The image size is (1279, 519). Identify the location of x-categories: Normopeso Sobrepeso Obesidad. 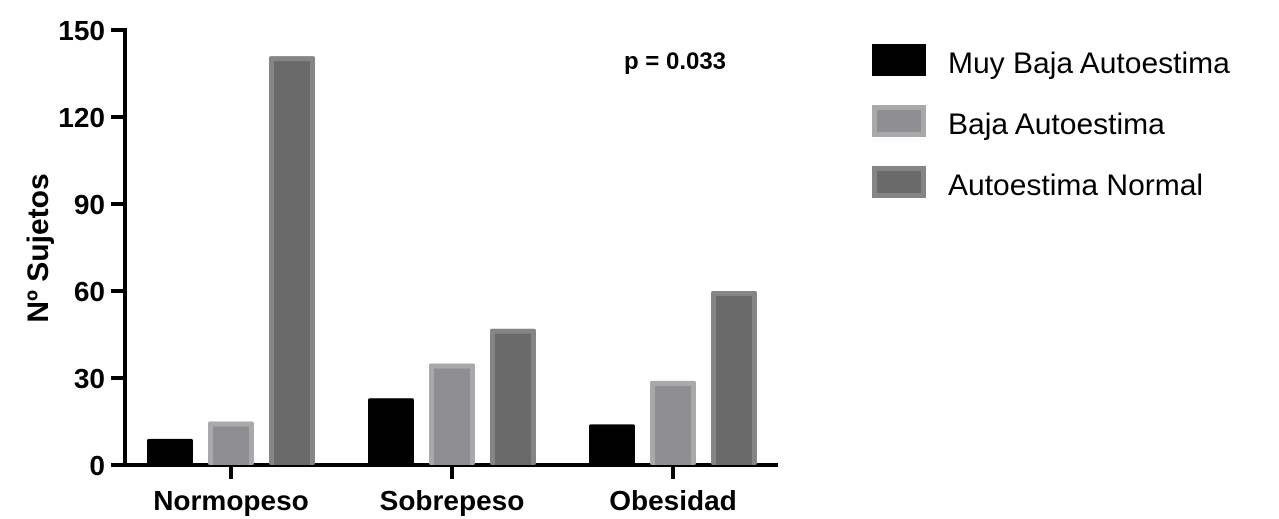
(445, 490).